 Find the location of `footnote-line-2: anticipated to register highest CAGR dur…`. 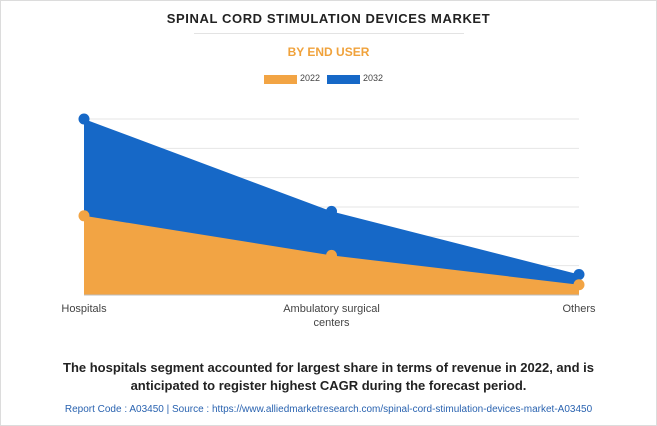

footnote-line-2: anticipated to register highest CAGR dur… is located at coordinates (328, 385).